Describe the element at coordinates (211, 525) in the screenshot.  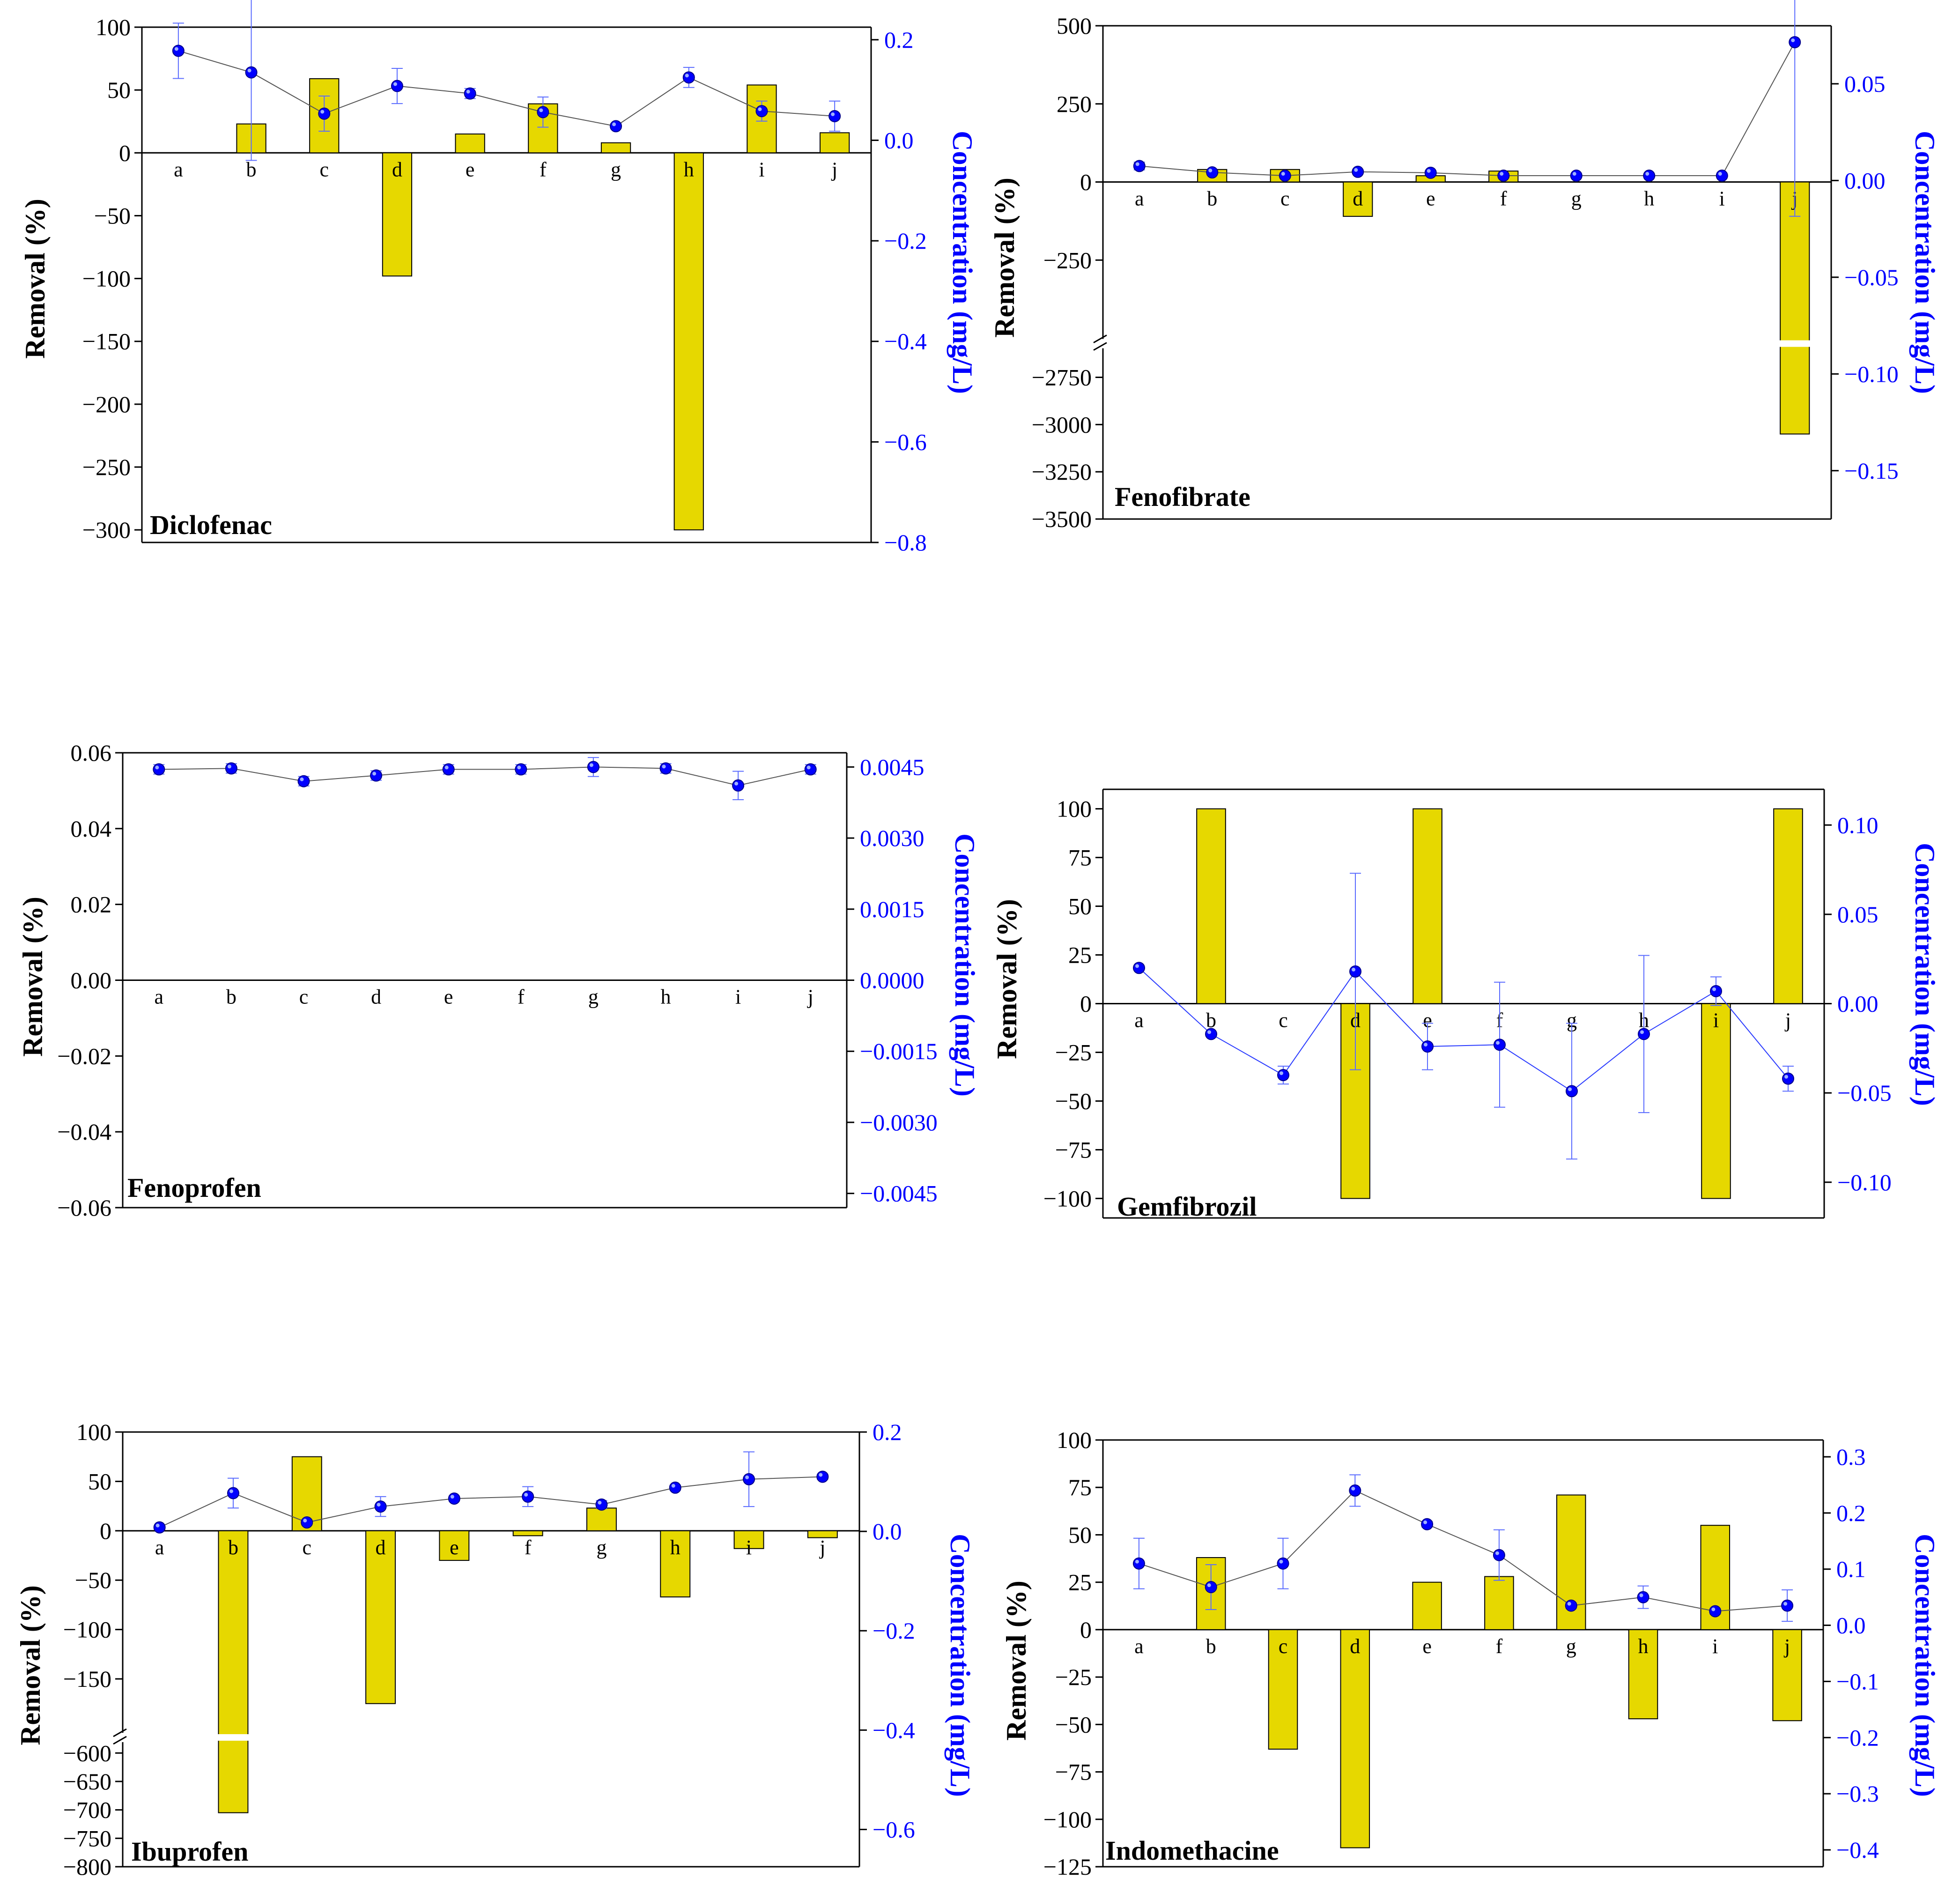
I see `panel-title-diclofenac: Diclofenac` at that location.